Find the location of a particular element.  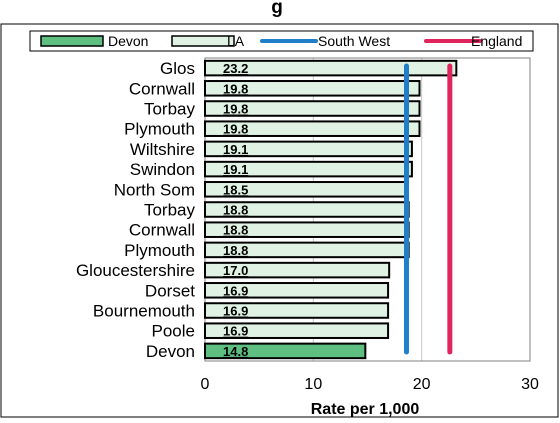

category-label: Glos is located at coordinates (177, 68).